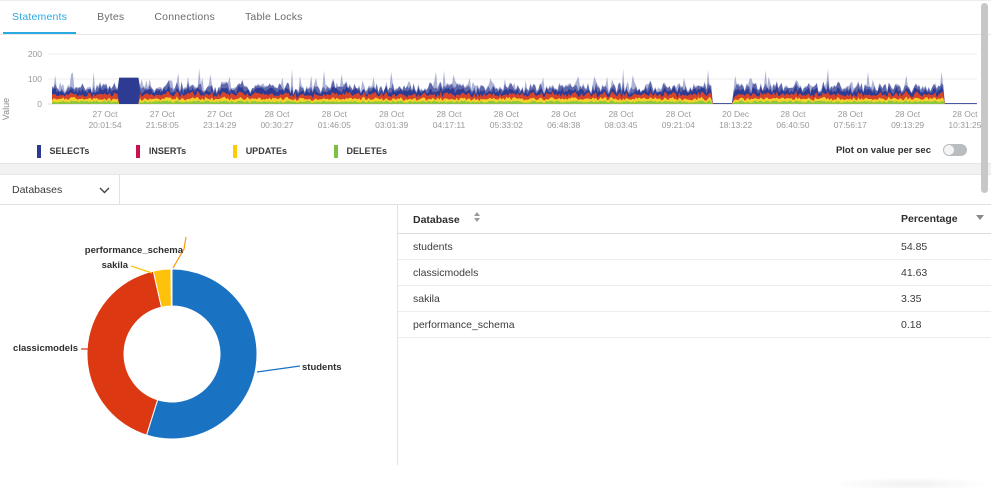 This screenshot has width=991, height=488. What do you see at coordinates (850, 120) in the screenshot?
I see `x-tick: 28 Oct 07:56:17` at bounding box center [850, 120].